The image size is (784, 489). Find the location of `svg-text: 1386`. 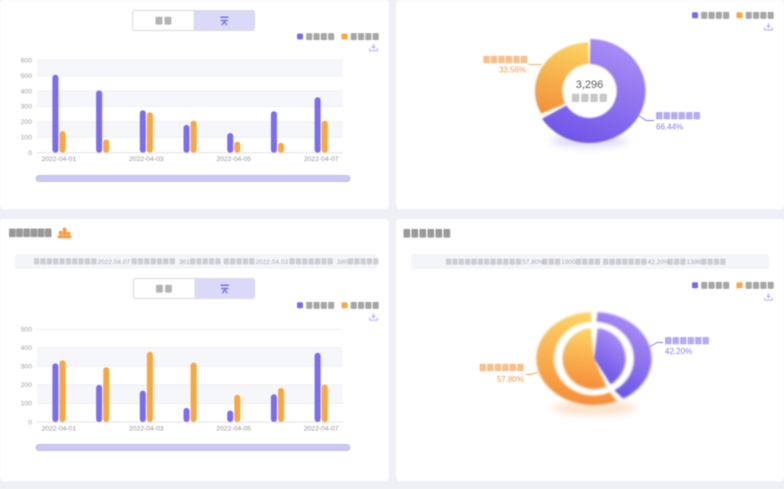

svg-text: 1386 is located at coordinates (694, 262).